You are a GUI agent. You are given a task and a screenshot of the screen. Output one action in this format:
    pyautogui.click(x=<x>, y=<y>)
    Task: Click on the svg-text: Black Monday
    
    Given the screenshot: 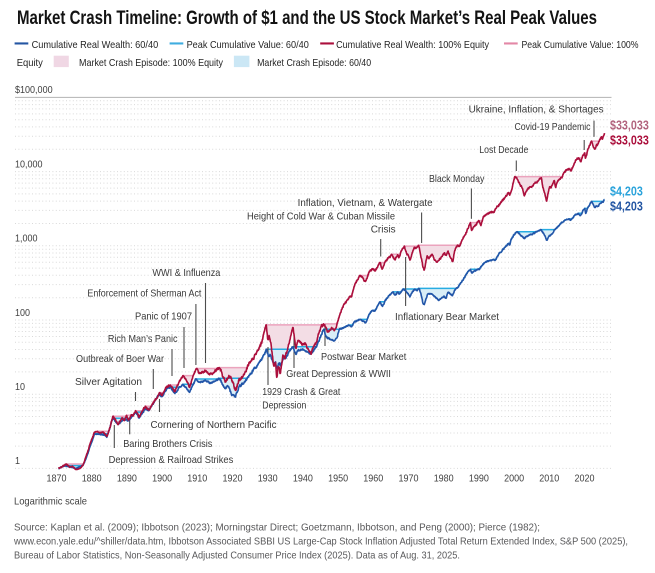 What is the action you would take?
    pyautogui.click(x=457, y=179)
    